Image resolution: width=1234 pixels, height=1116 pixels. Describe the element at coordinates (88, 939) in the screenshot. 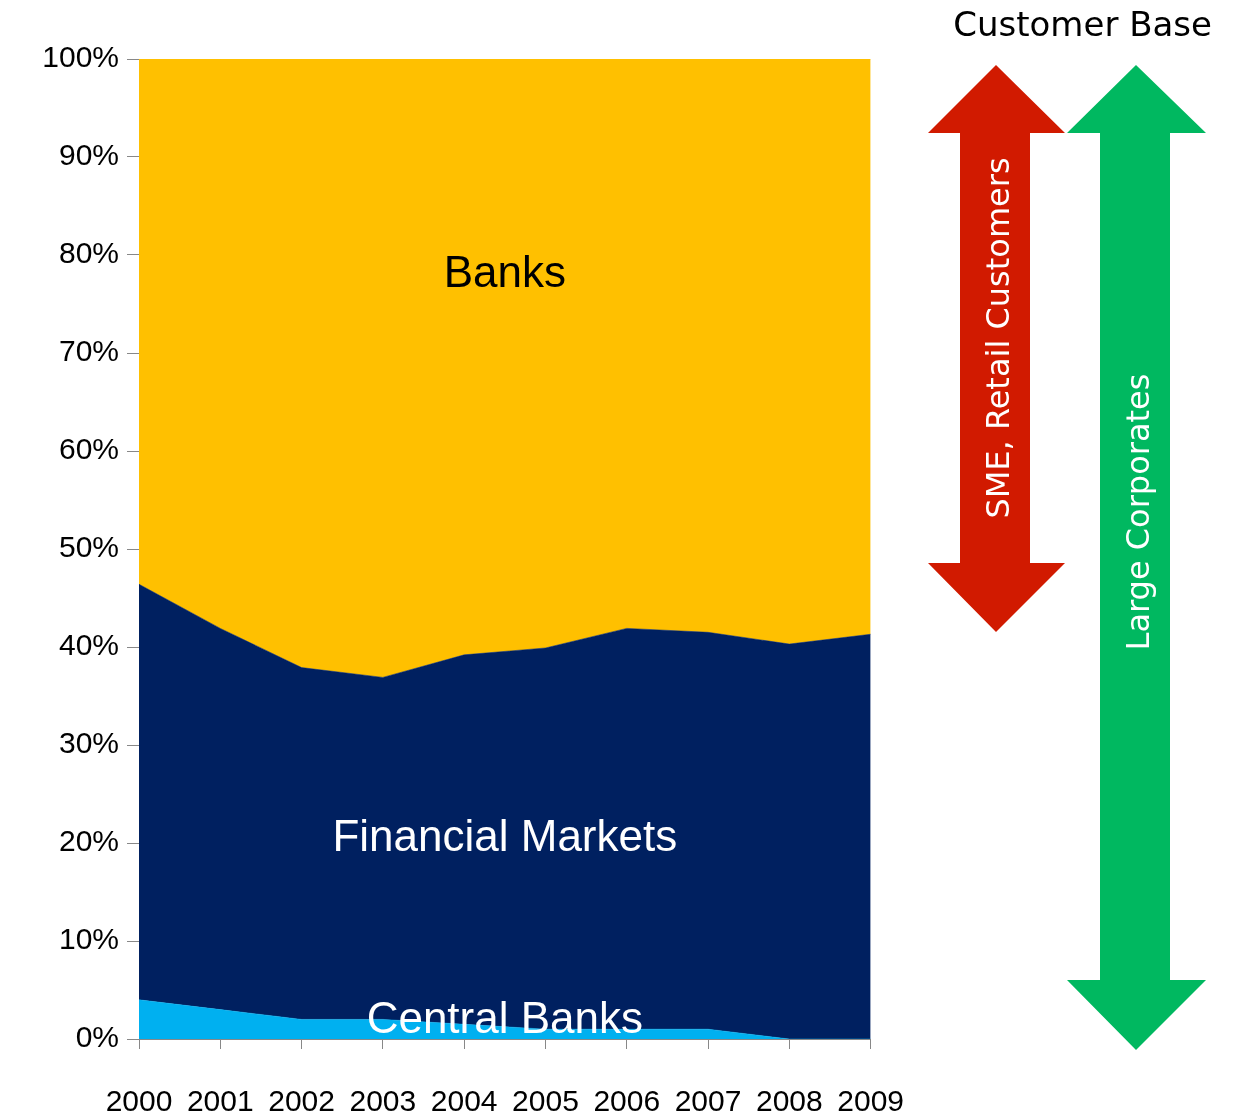

I see `y-tick-label: 10%` at that location.